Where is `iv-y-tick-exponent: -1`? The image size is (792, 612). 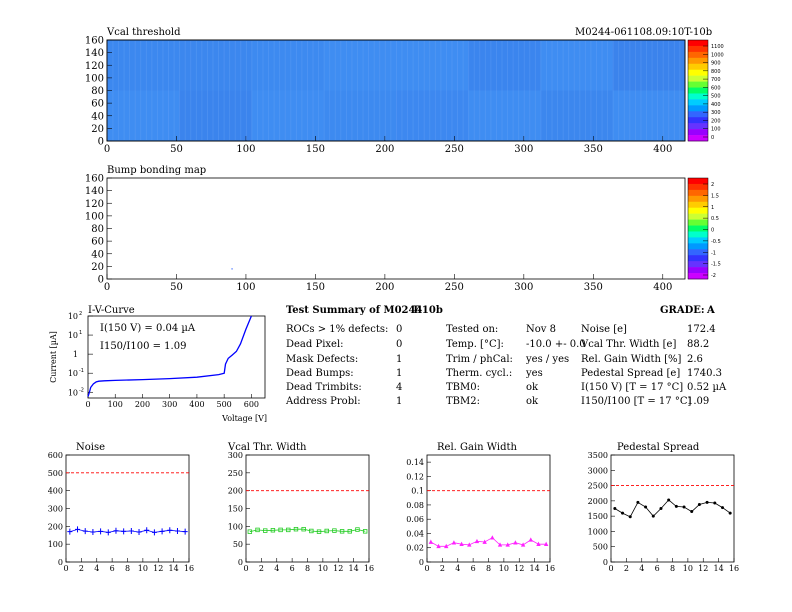 iv-y-tick-exponent: -1 is located at coordinates (81, 371).